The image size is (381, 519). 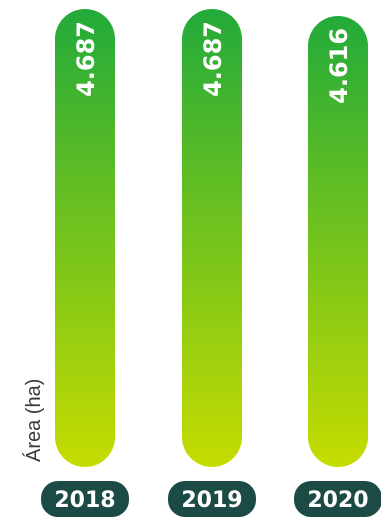 I want to click on year-badge-2019, so click(x=212, y=499).